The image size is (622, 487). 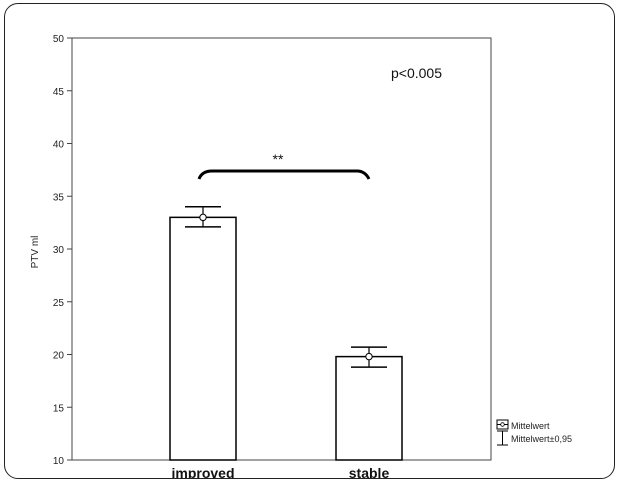 I want to click on y-axis: 10 15 20 25 30 35 40 45 50, so click(x=62, y=250).